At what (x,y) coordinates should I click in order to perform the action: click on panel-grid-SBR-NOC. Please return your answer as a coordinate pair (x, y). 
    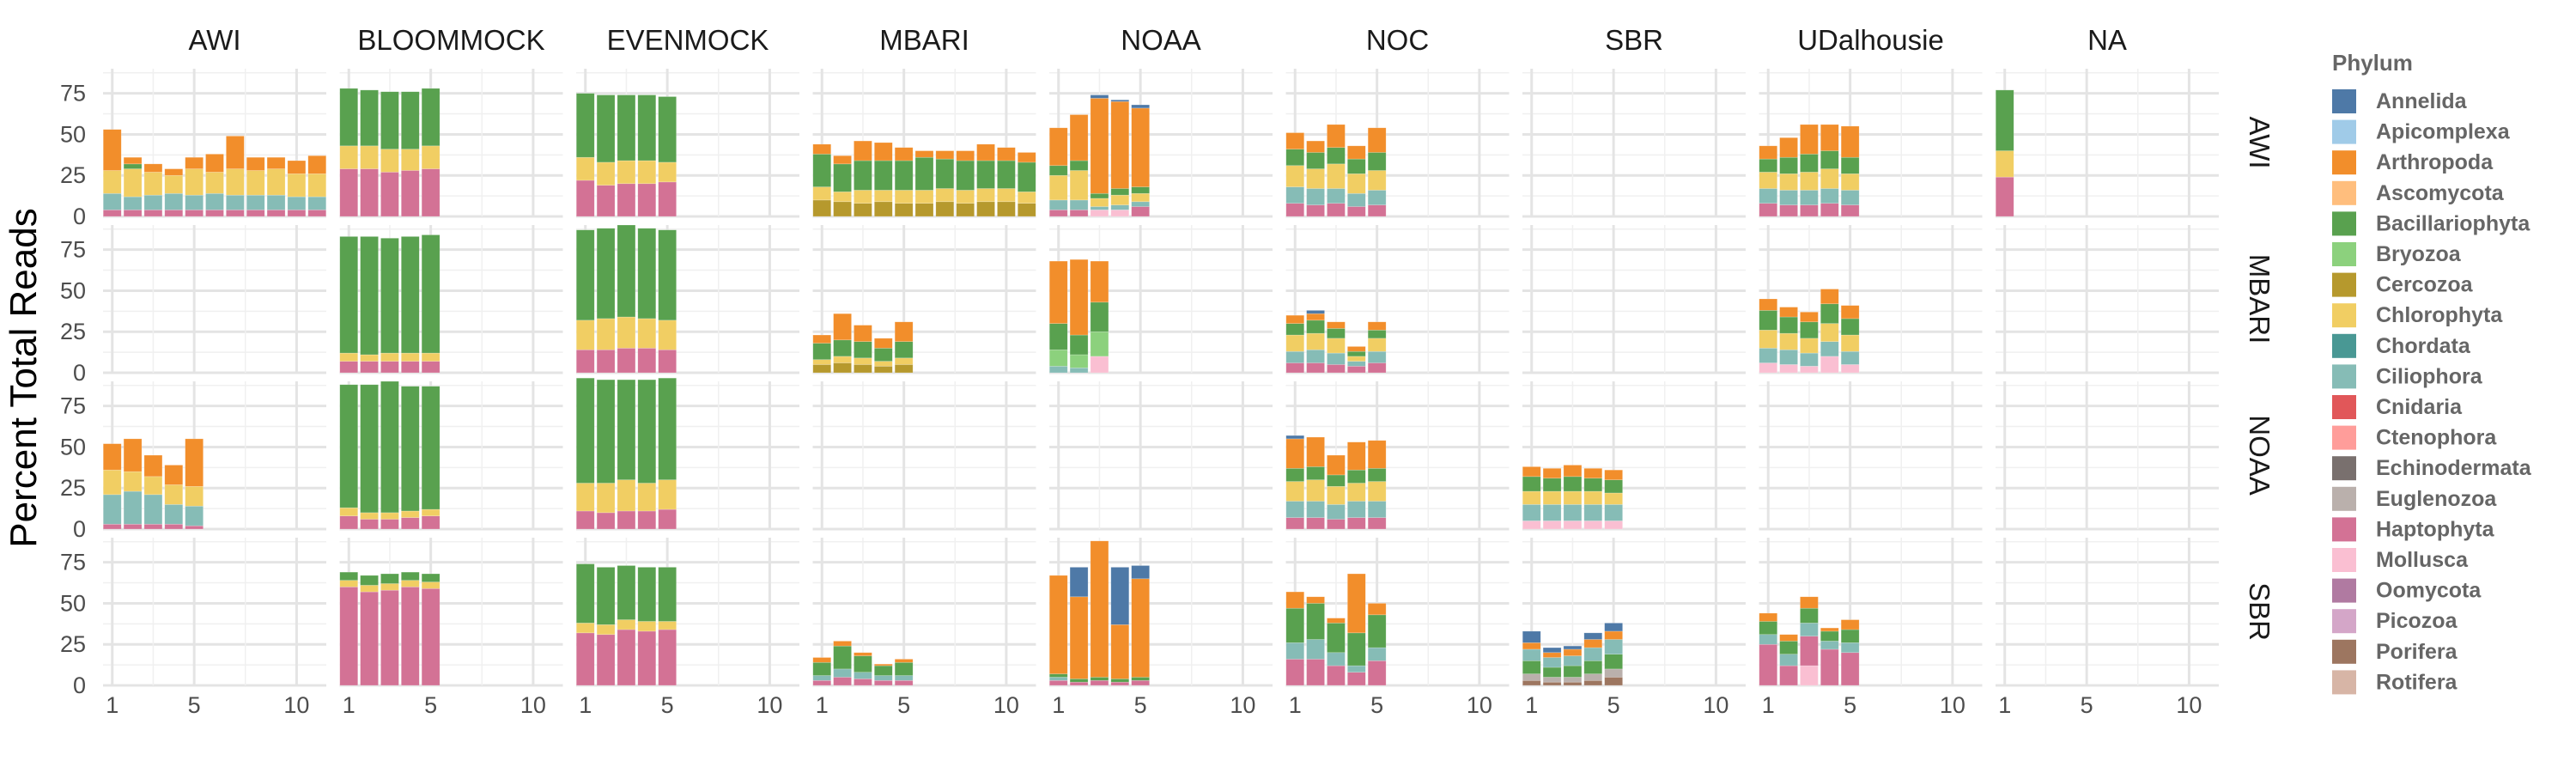
    Looking at the image, I should click on (1397, 612).